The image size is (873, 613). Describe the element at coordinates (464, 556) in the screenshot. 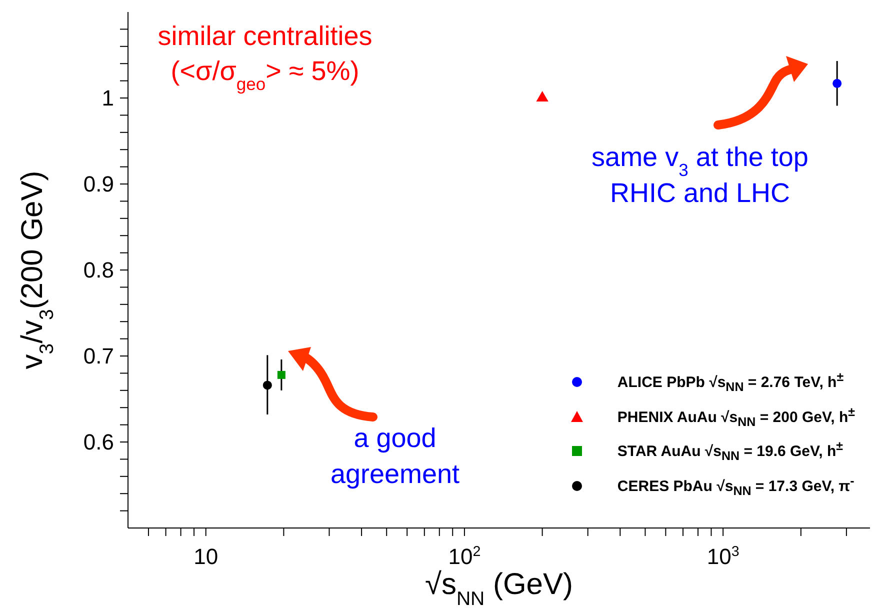

I see `x-tick-label: 10$^{2}$` at that location.